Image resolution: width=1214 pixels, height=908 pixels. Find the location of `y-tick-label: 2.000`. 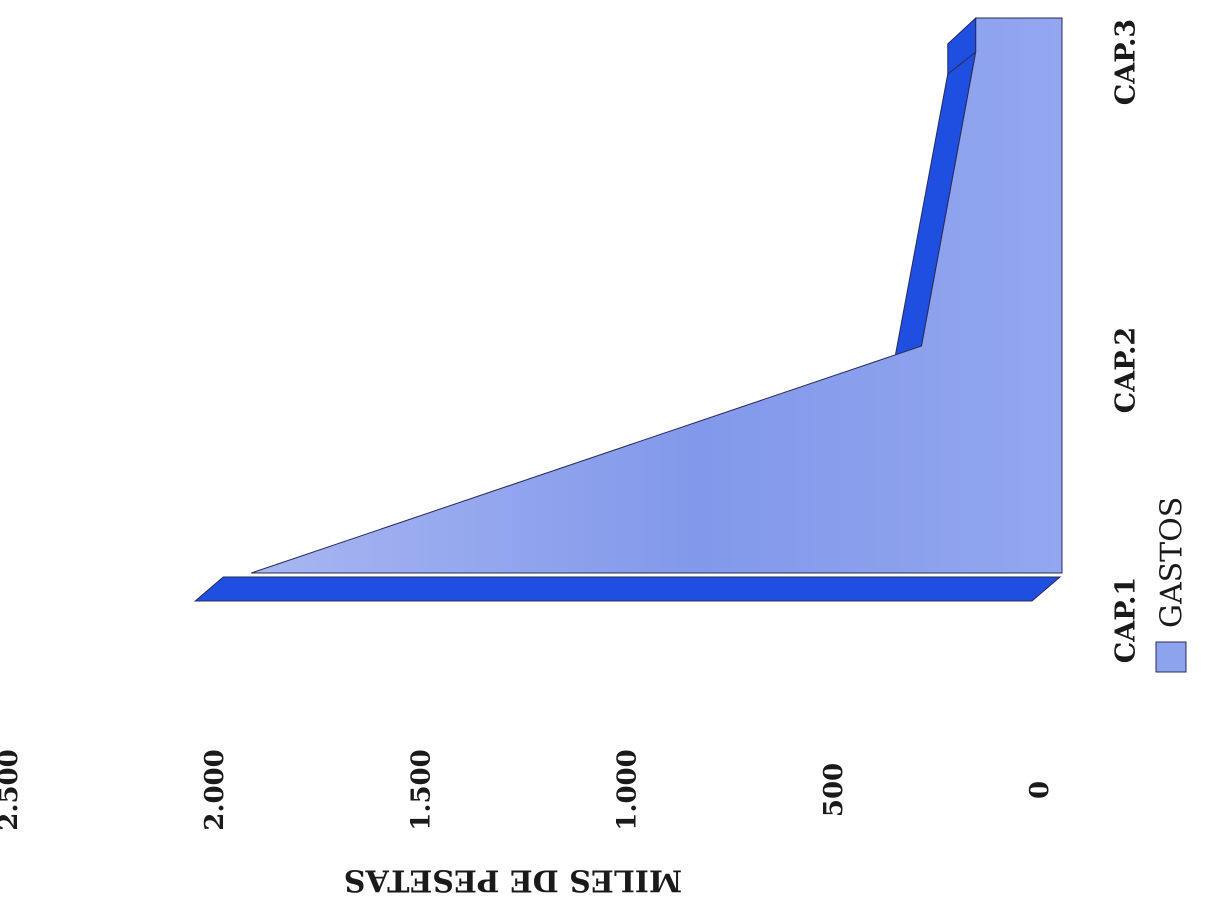

y-tick-label: 2.000 is located at coordinates (215, 789).